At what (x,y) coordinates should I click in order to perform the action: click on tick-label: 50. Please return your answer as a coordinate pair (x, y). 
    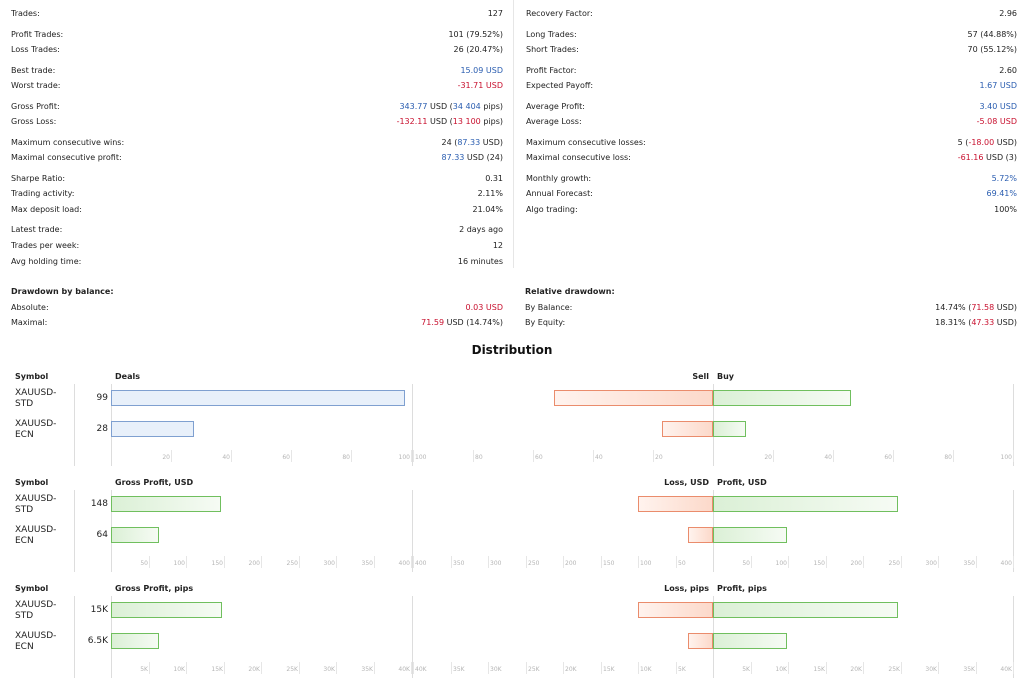
    Looking at the image, I should click on (746, 563).